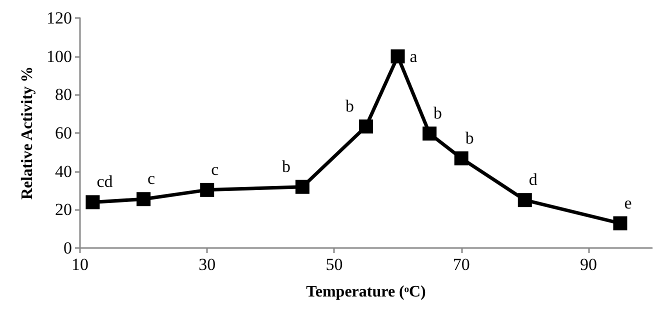  Describe the element at coordinates (628, 202) in the screenshot. I see `annotation: e` at that location.